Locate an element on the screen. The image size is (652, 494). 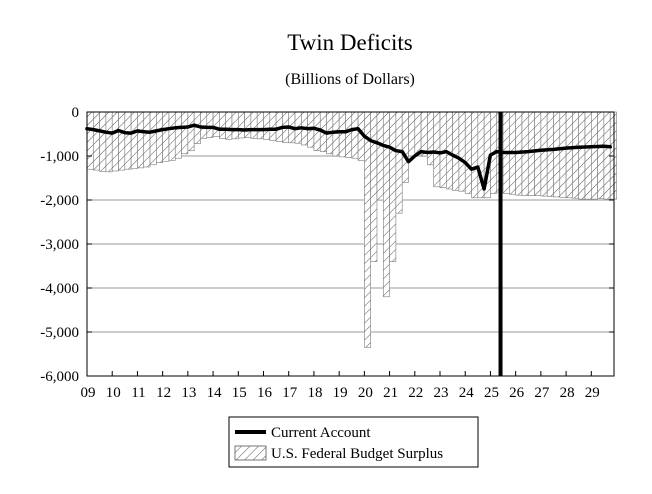
x-tick-label: 16 is located at coordinates (265, 393).